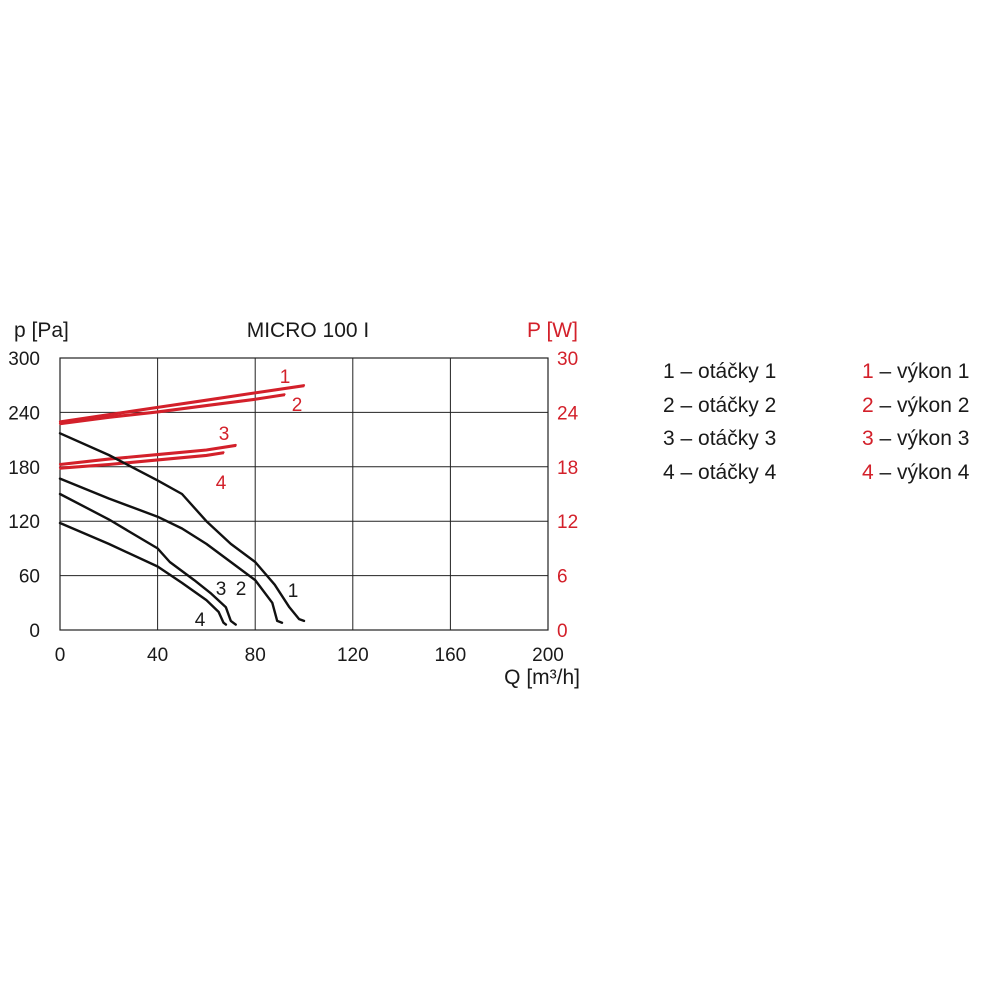 Image resolution: width=1000 pixels, height=1000 pixels. What do you see at coordinates (34, 631) in the screenshot?
I see `y-tick-label-left: 0` at bounding box center [34, 631].